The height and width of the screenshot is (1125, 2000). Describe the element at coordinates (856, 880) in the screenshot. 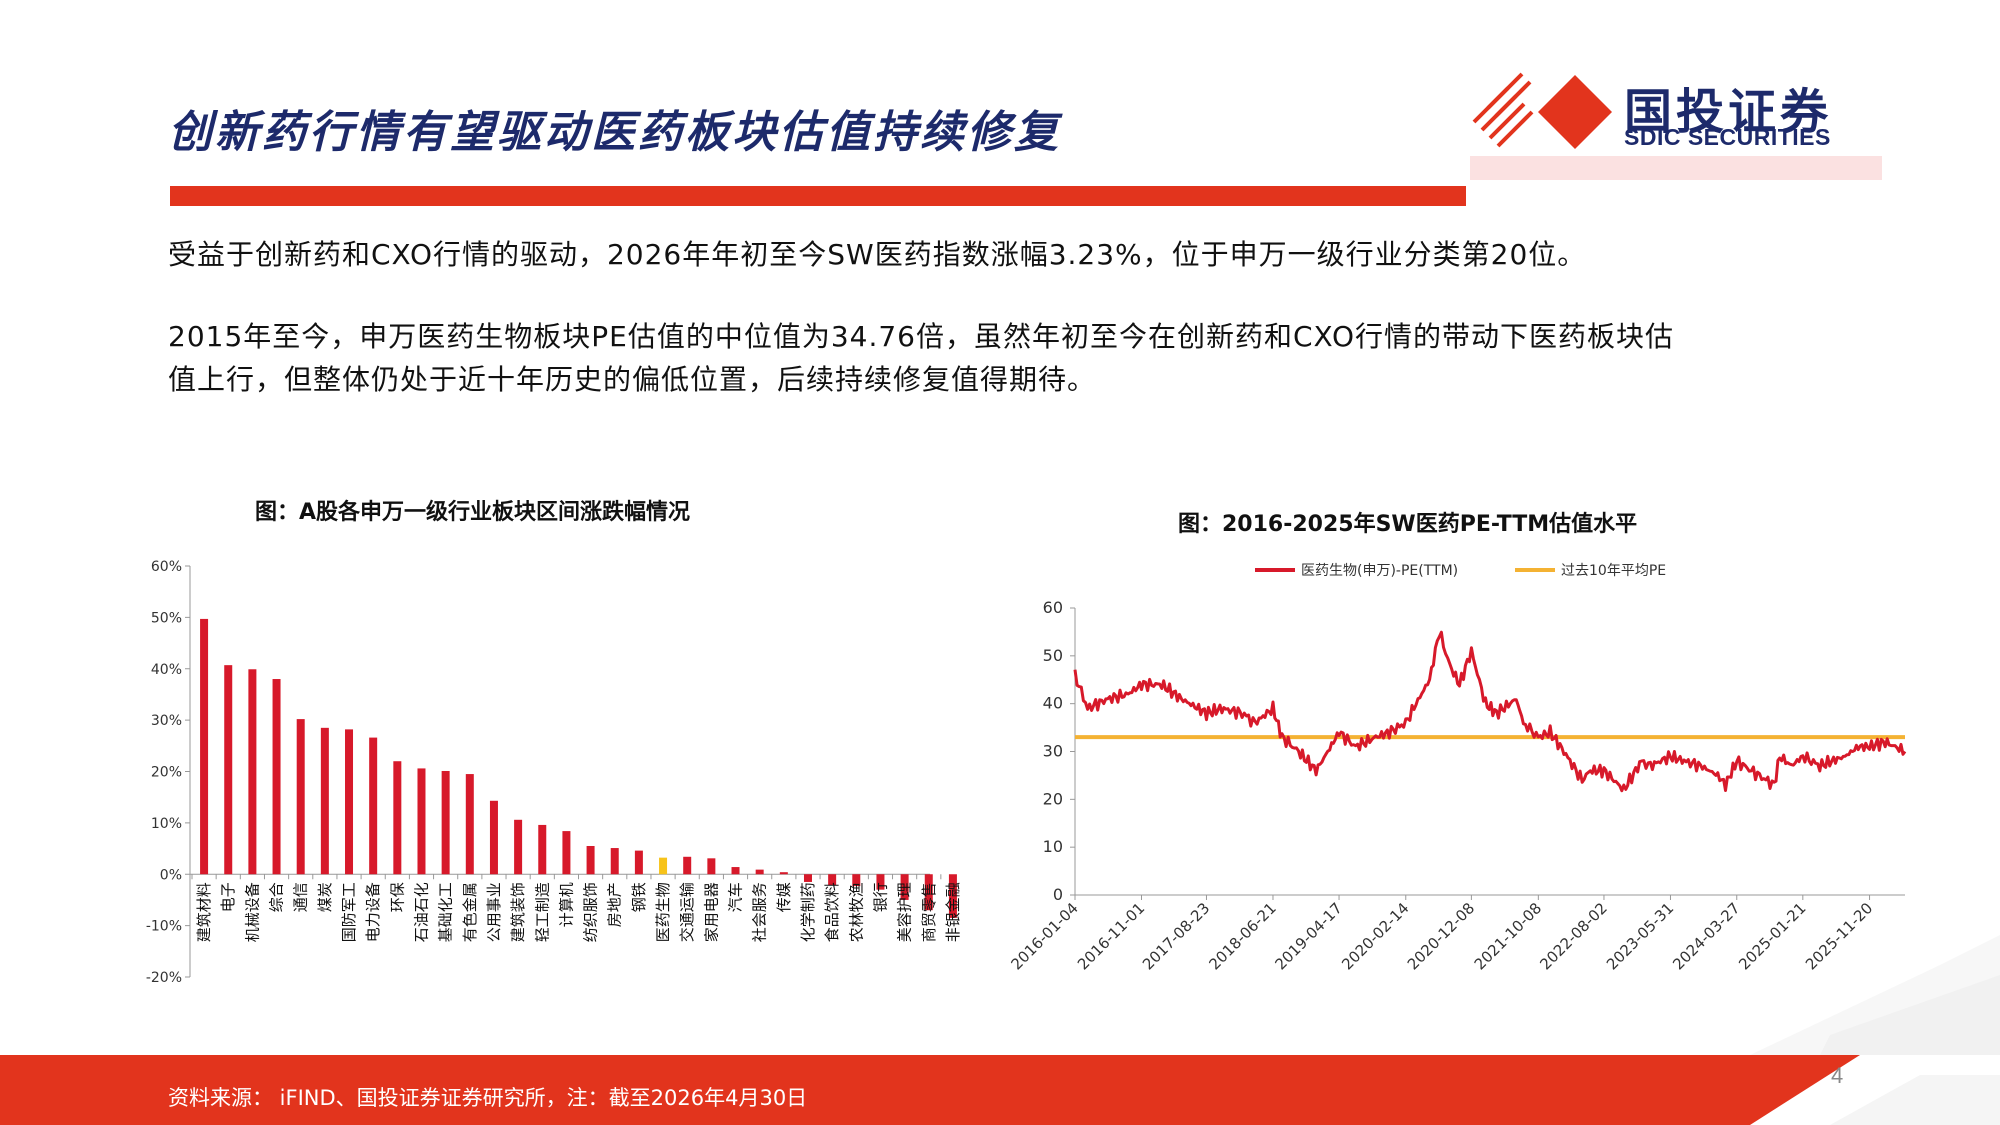

I see `bar-农林牧渔` at that location.